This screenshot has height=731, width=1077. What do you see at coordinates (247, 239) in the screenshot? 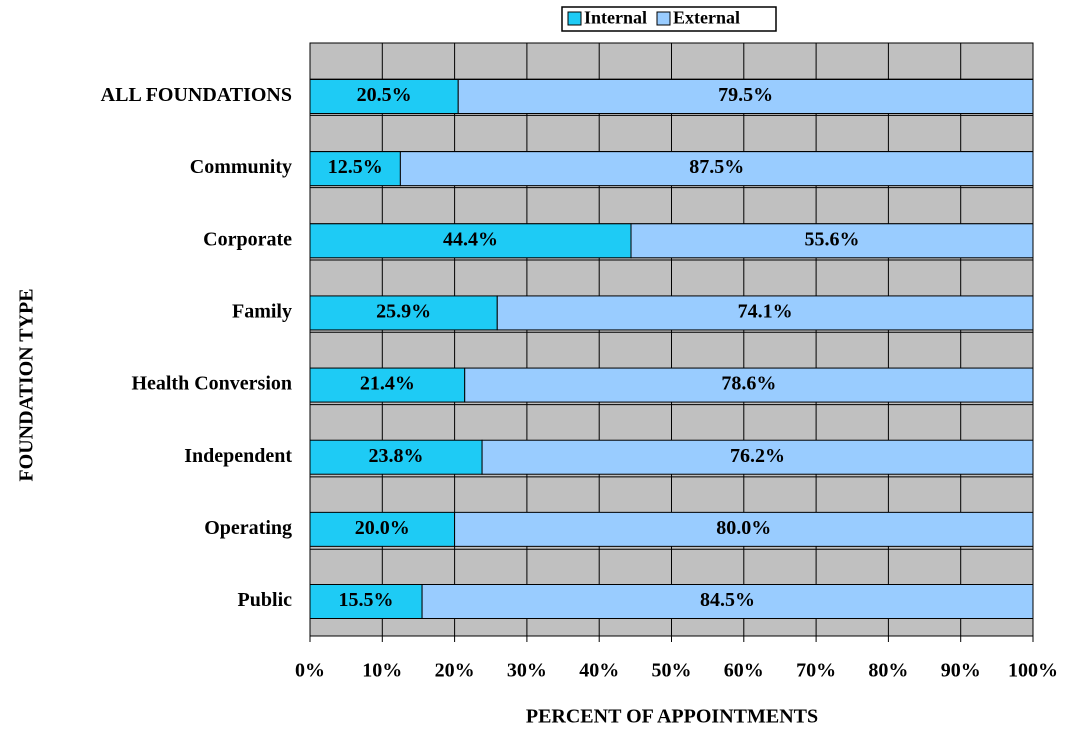
I see `y-tick-label: Corporate` at bounding box center [247, 239].